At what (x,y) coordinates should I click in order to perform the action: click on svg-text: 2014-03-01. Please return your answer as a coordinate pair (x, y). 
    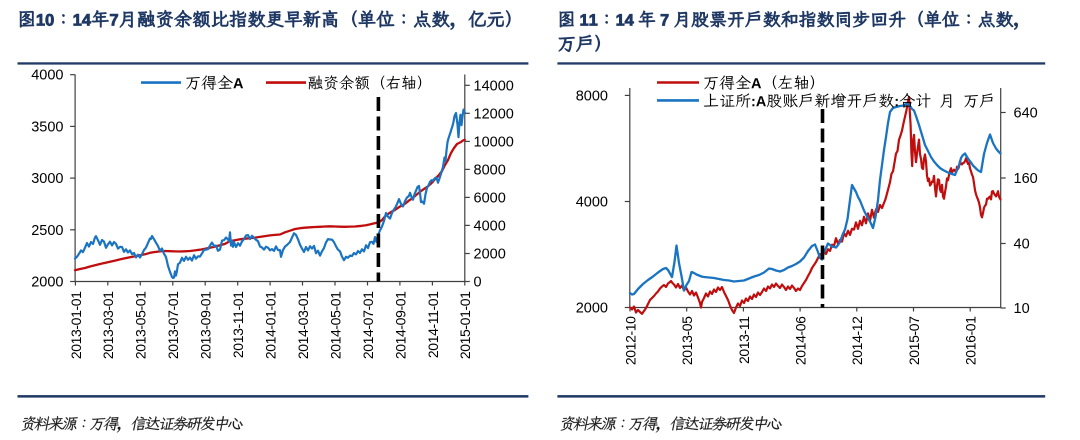
    Looking at the image, I should click on (303, 325).